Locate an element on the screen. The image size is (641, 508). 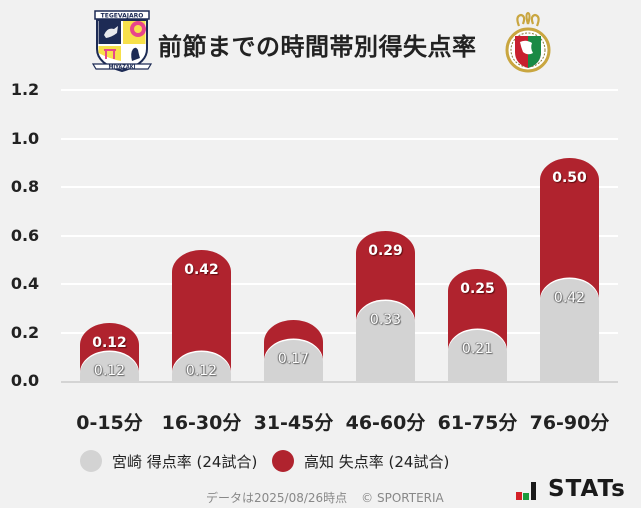
kochi-team-logo is located at coordinates (528, 42).